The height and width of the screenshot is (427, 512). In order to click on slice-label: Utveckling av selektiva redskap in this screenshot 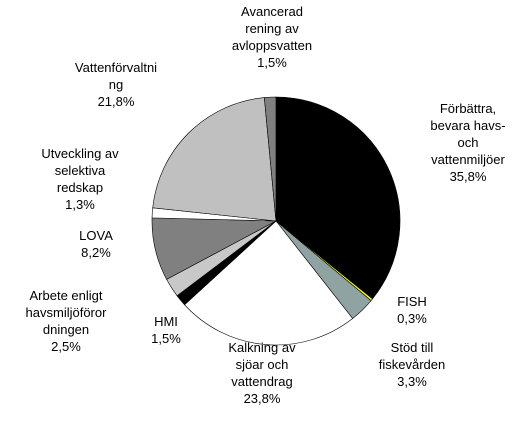, I will do `click(80, 170)`.